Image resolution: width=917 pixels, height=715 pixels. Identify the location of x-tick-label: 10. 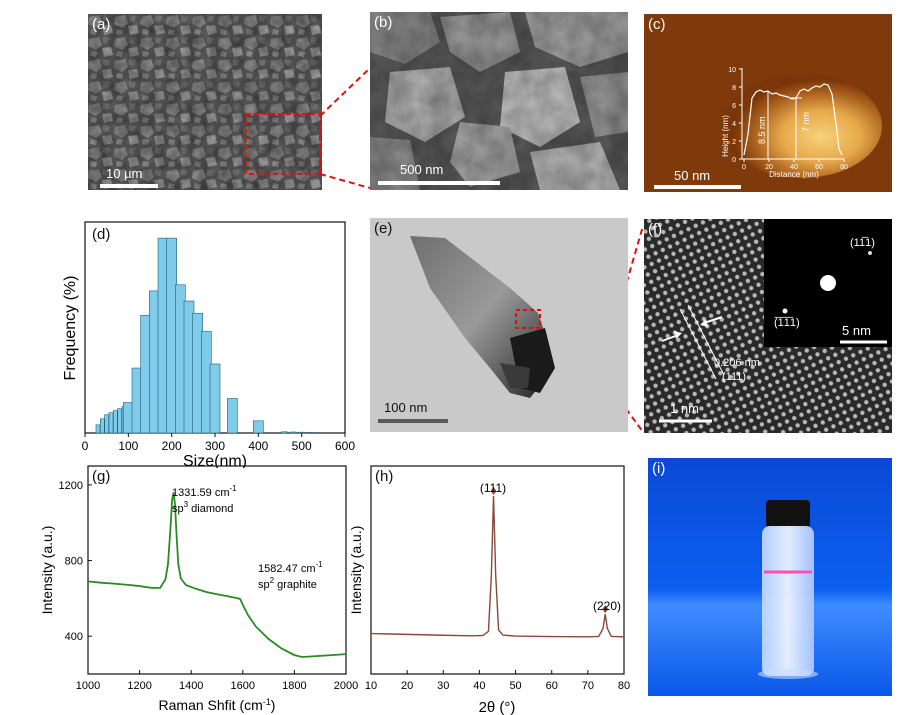
(371, 686).